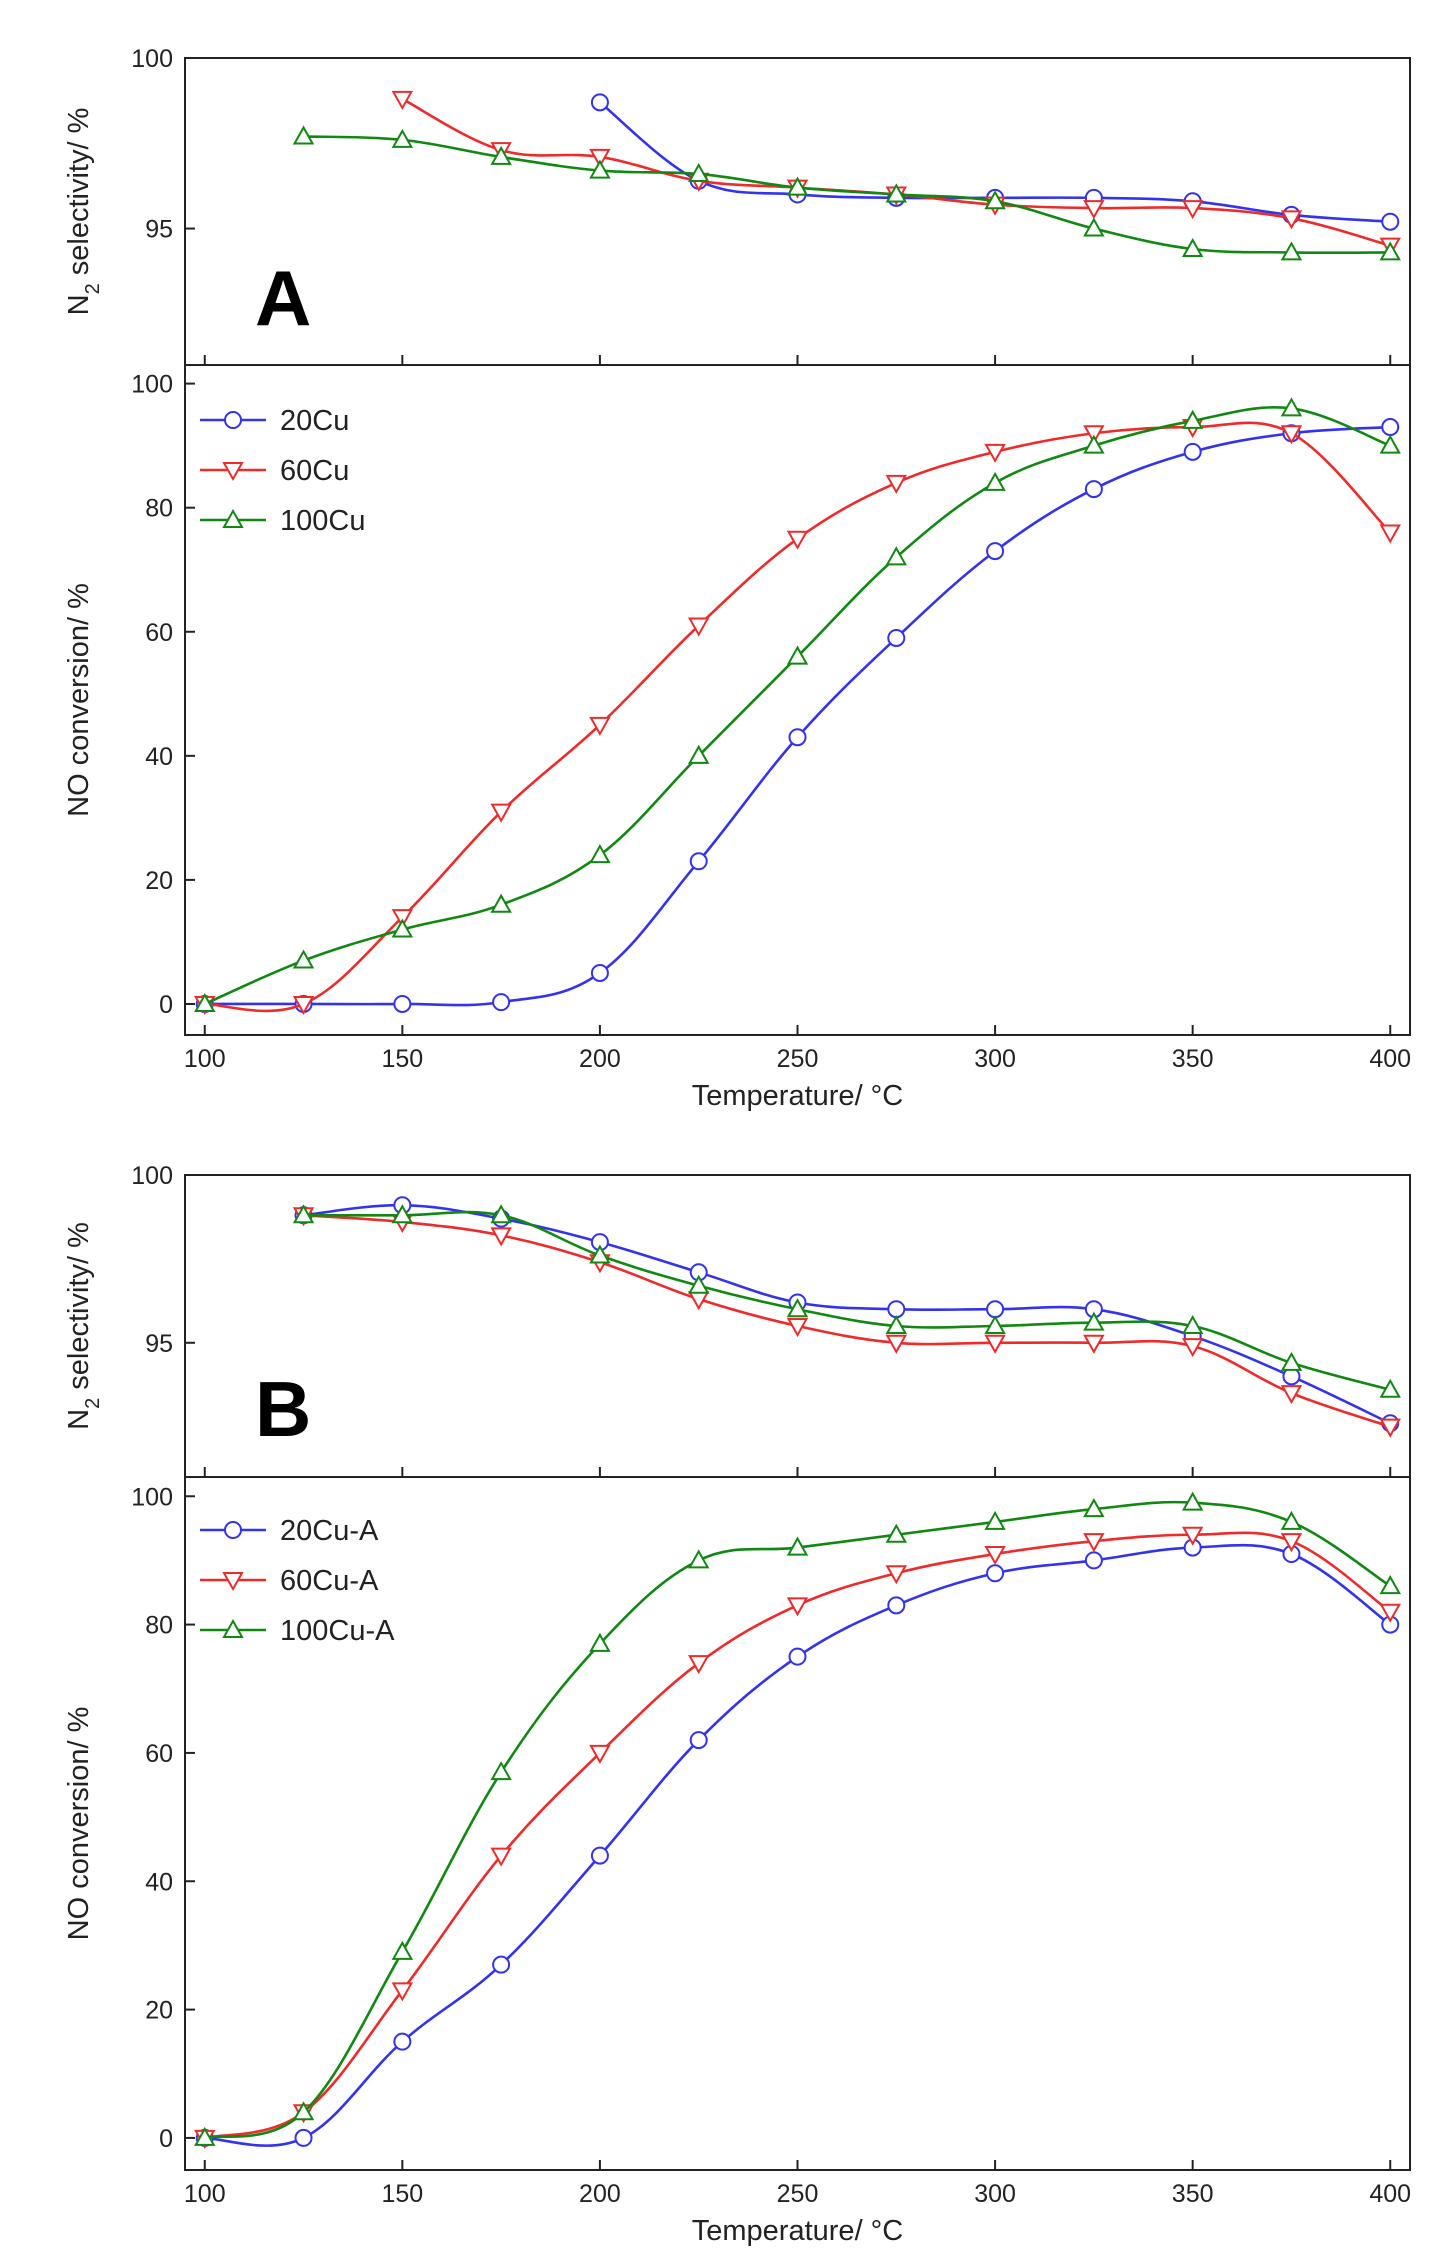  I want to click on y-axis-title: NO conversion/ %, so click(79, 1824).